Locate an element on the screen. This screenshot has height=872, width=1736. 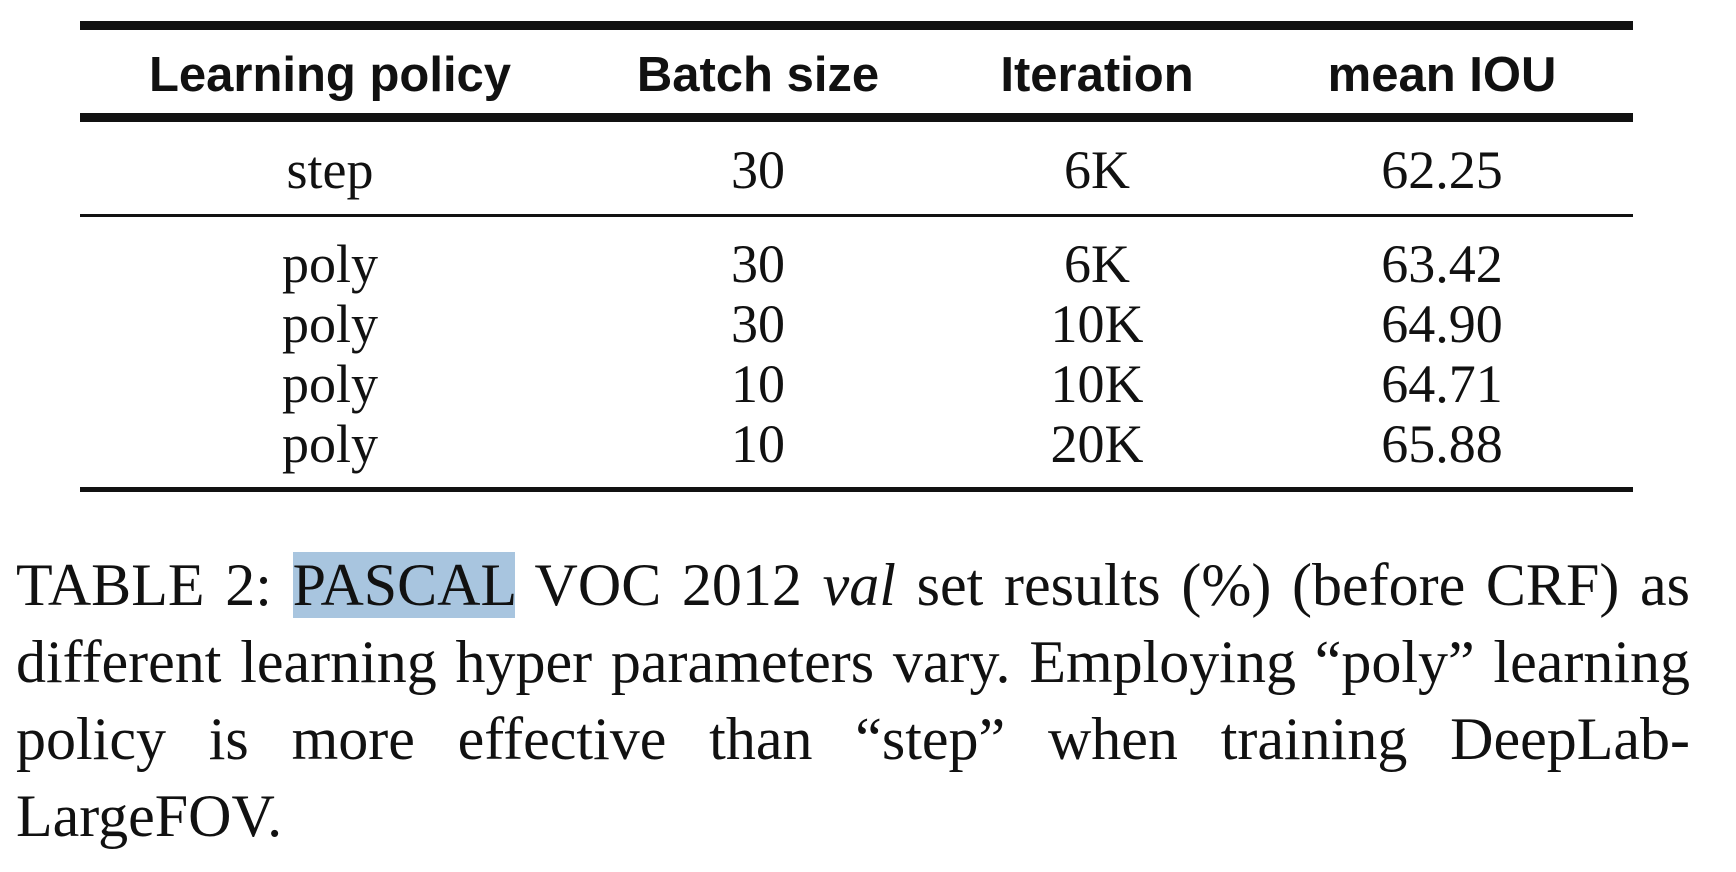
caption-label: TABLE 2: is located at coordinates (144, 585).